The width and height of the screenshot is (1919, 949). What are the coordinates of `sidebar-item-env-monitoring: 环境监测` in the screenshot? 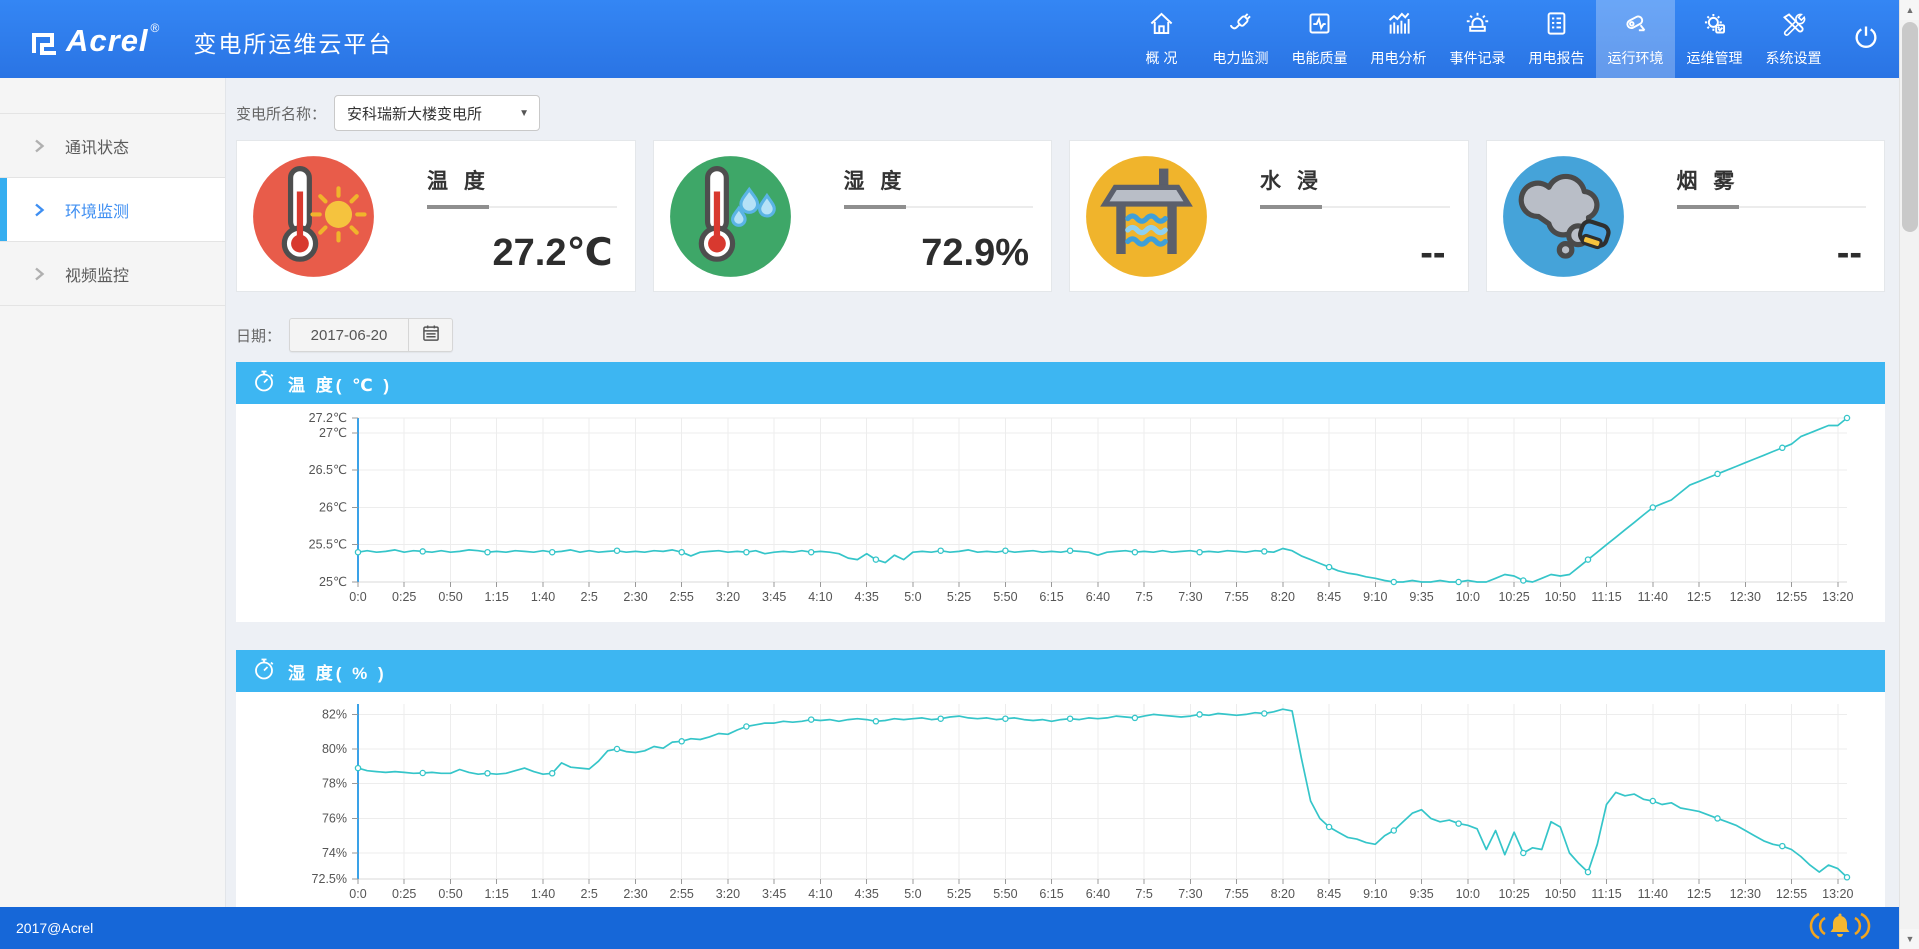 It's located at (112, 210).